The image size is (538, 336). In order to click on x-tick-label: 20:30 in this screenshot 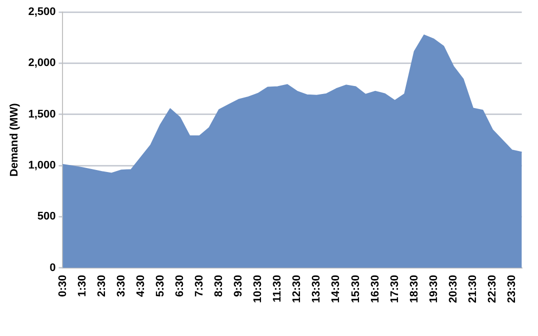, I will do `click(453, 289)`.